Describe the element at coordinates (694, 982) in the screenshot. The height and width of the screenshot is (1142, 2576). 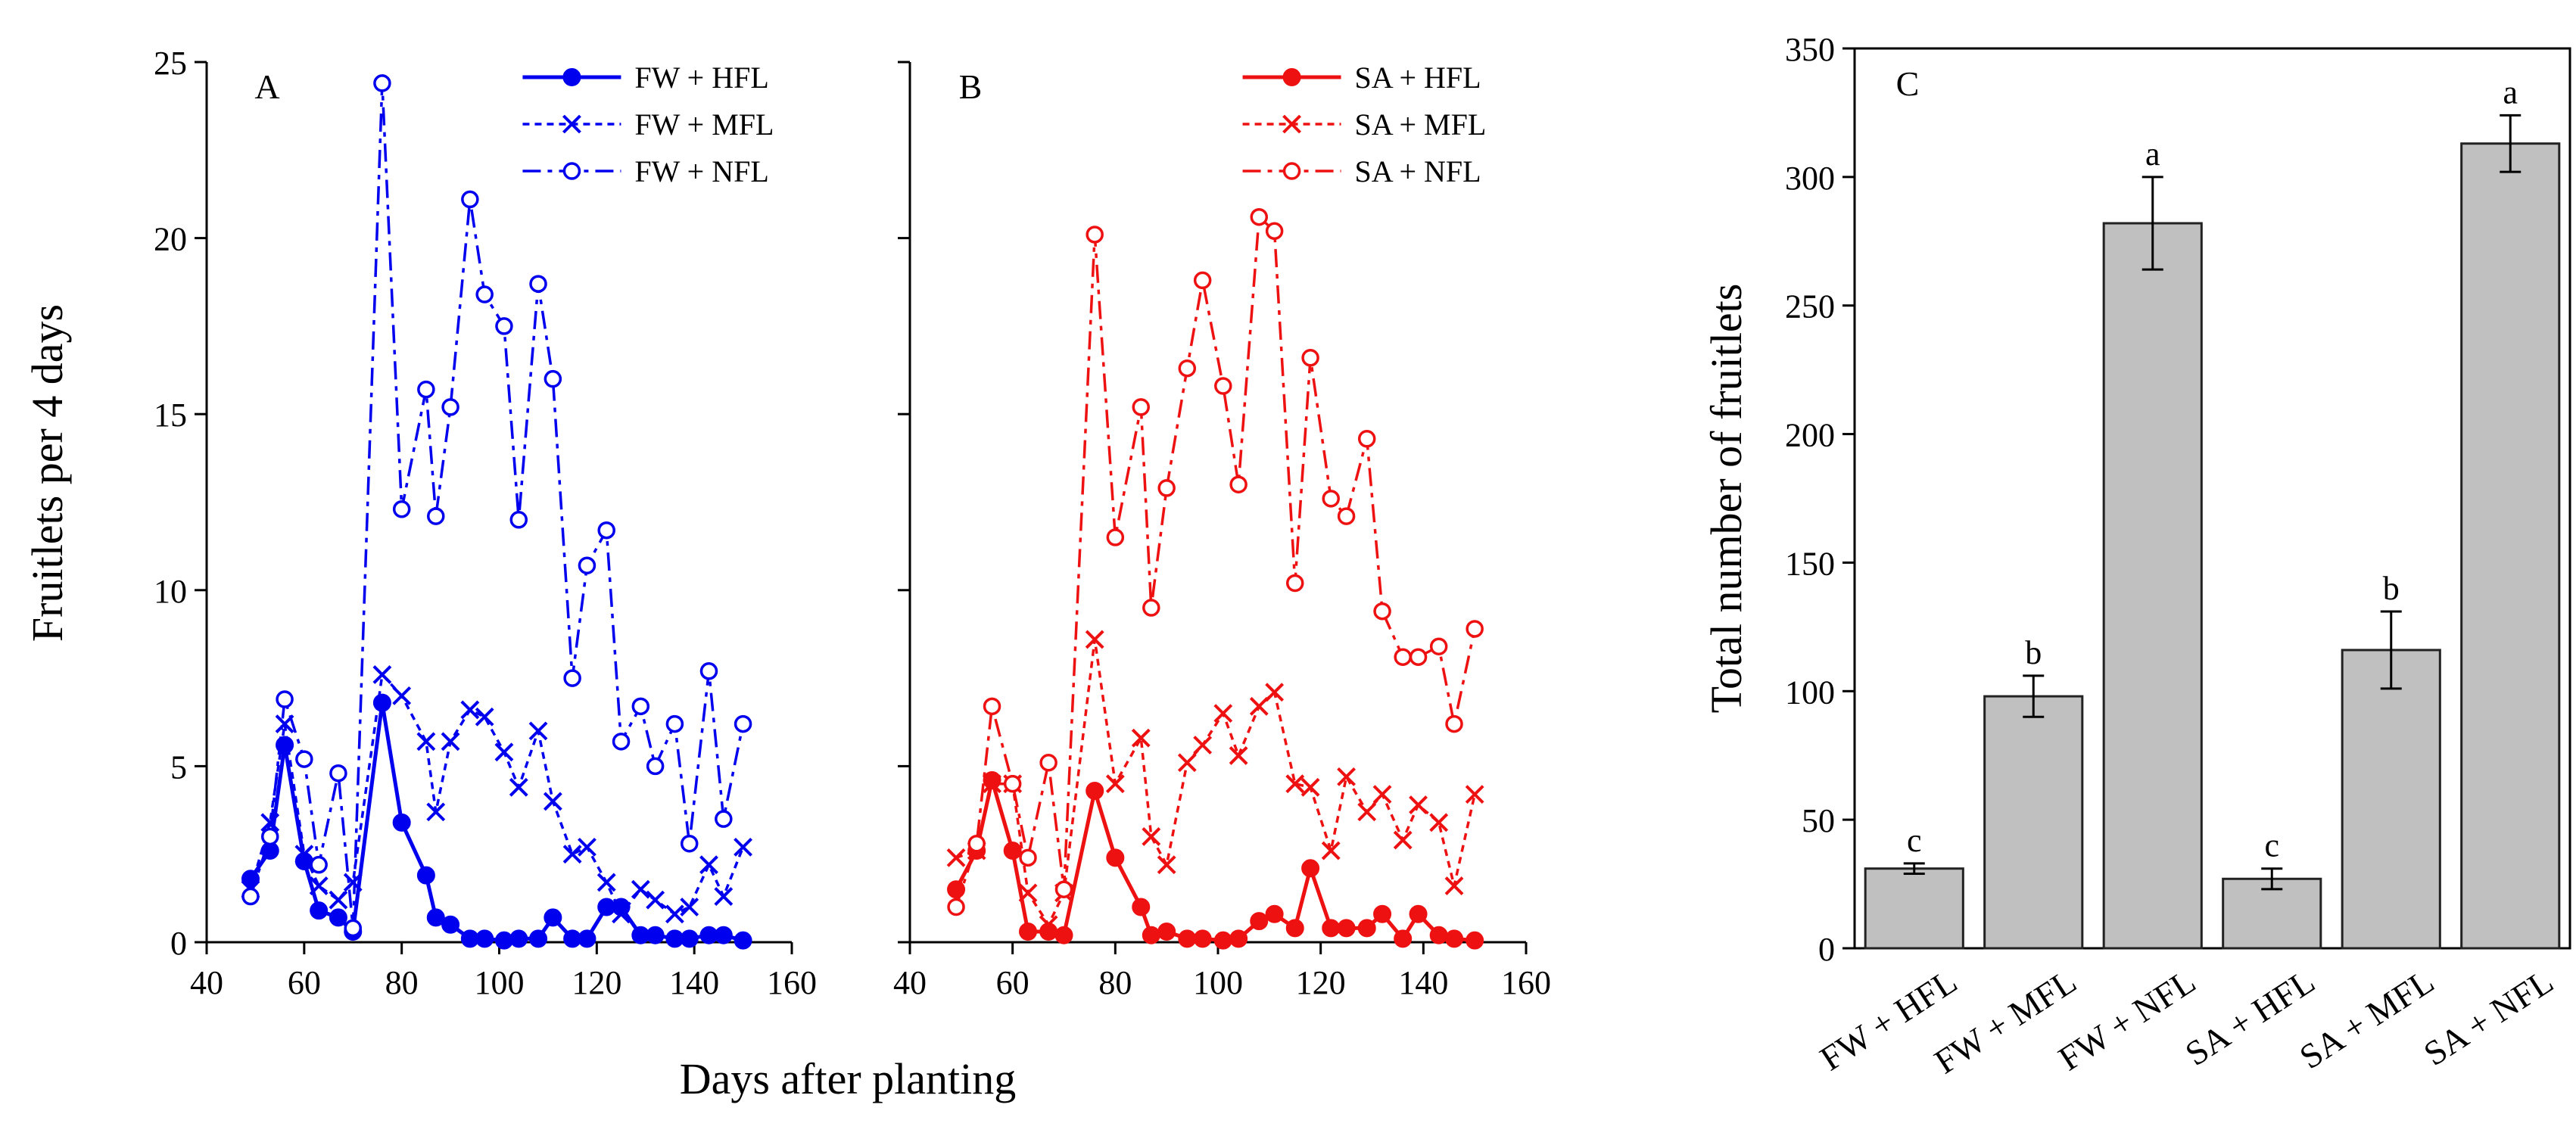
I see `x-tick-label: 140` at that location.